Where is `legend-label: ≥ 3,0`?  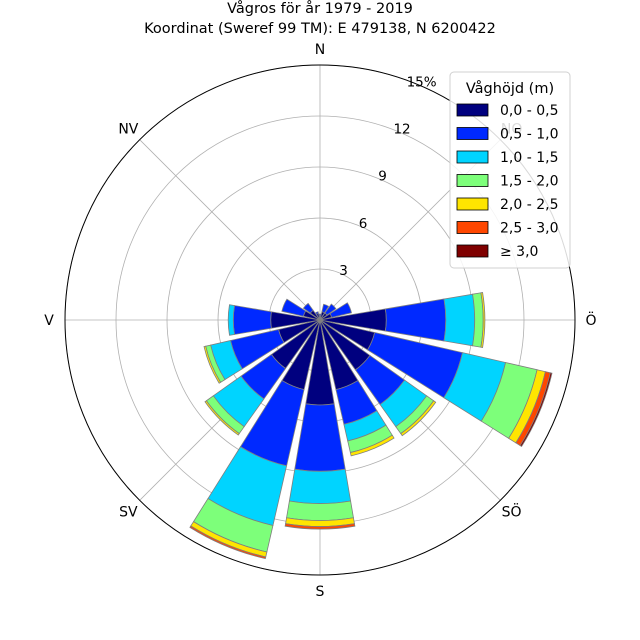
legend-label: ≥ 3,0 is located at coordinates (519, 252).